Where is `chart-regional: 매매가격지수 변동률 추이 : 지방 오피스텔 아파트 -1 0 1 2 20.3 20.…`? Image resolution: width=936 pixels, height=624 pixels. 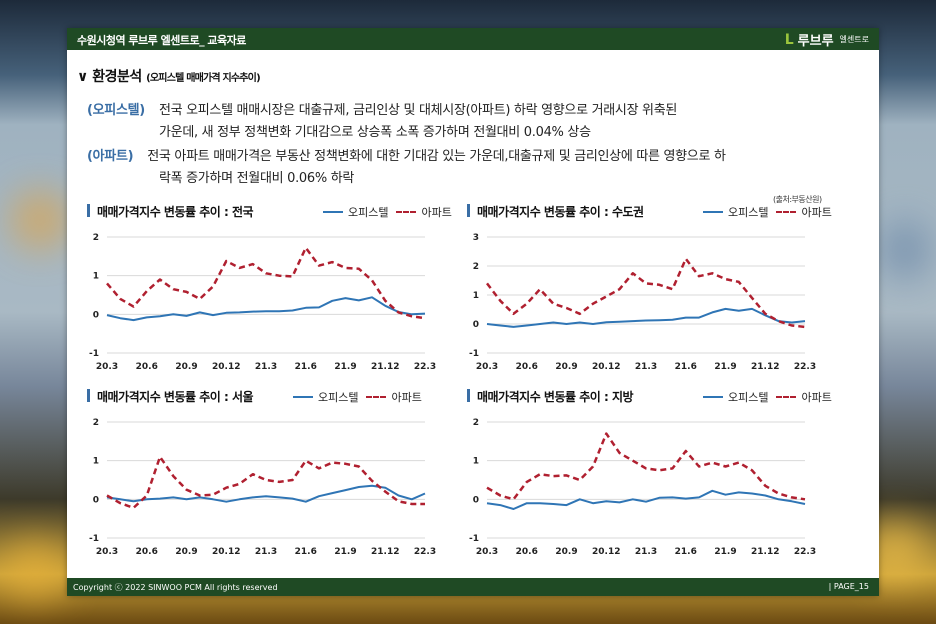
chart-regional: 매매가격지수 변동률 추이 : 지방 오피스텔 아파트 -1 0 1 2 20.3 20.… is located at coordinates (660, 473).